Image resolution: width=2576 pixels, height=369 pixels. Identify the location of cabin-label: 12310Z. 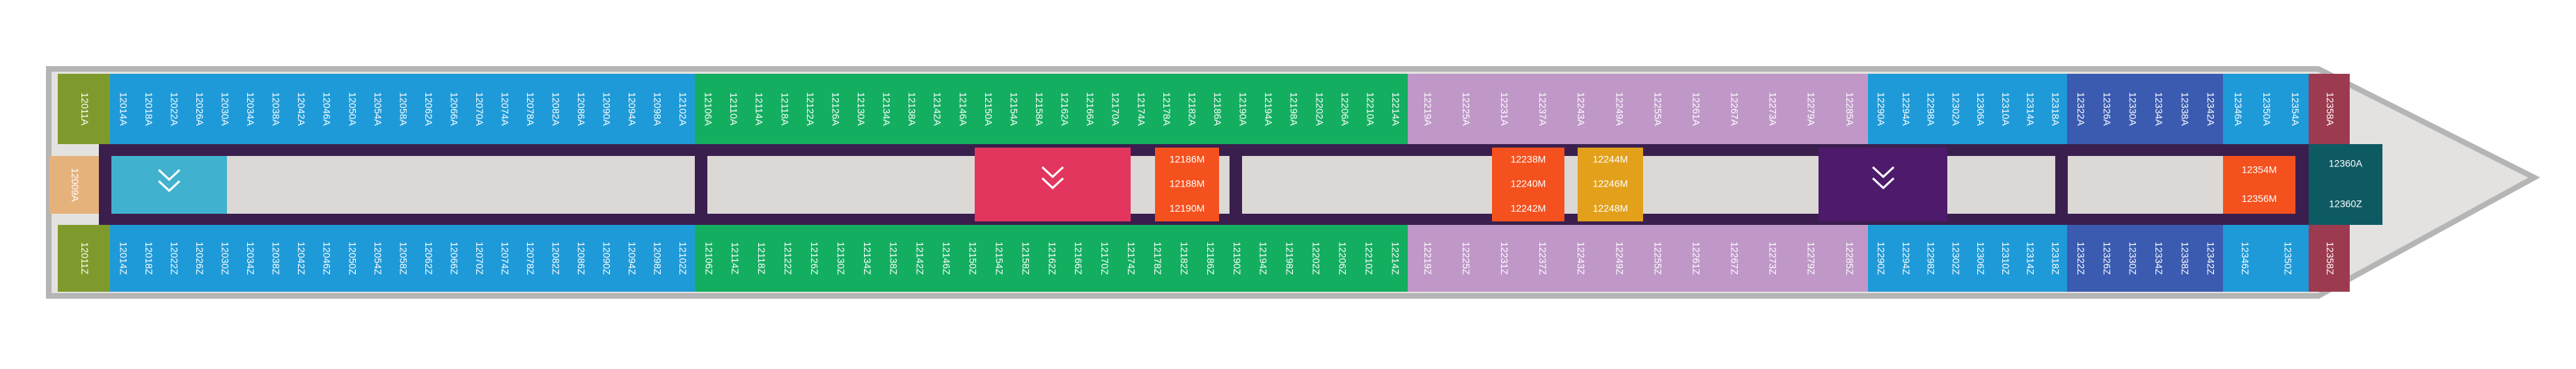
(2005, 258).